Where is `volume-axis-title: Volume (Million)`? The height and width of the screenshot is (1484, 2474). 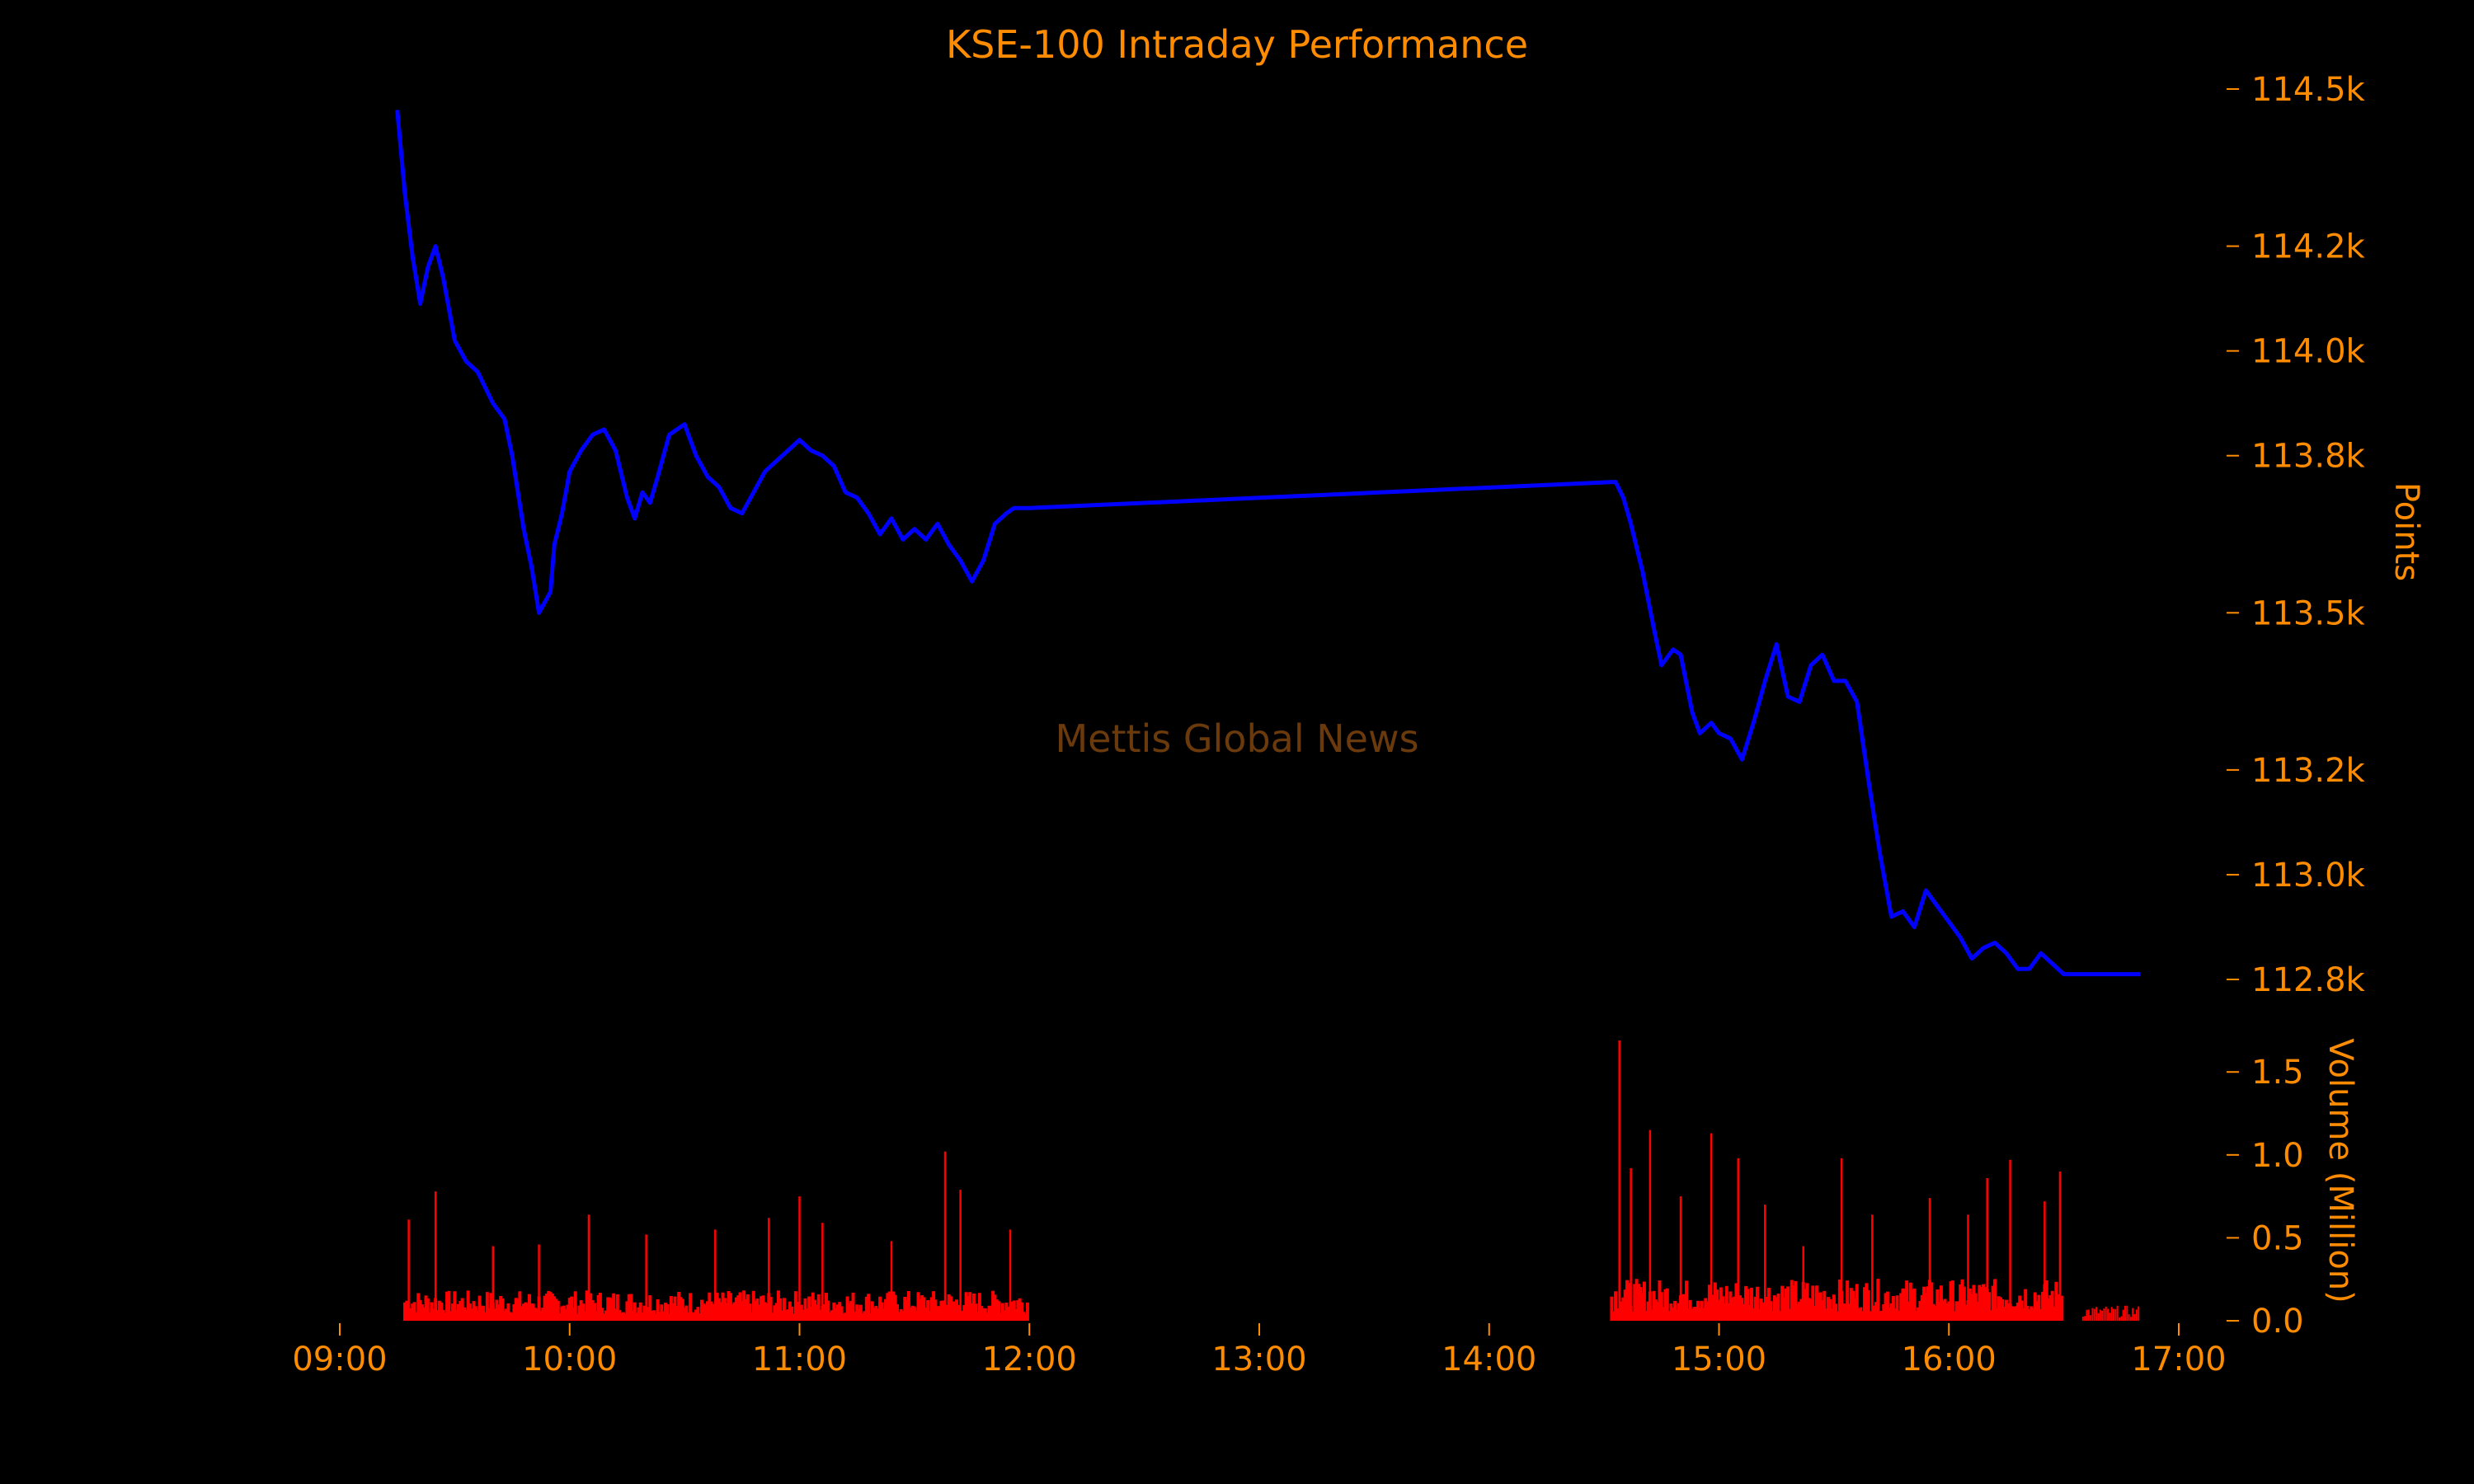
volume-axis-title: Volume (Million) is located at coordinates (2340, 1170).